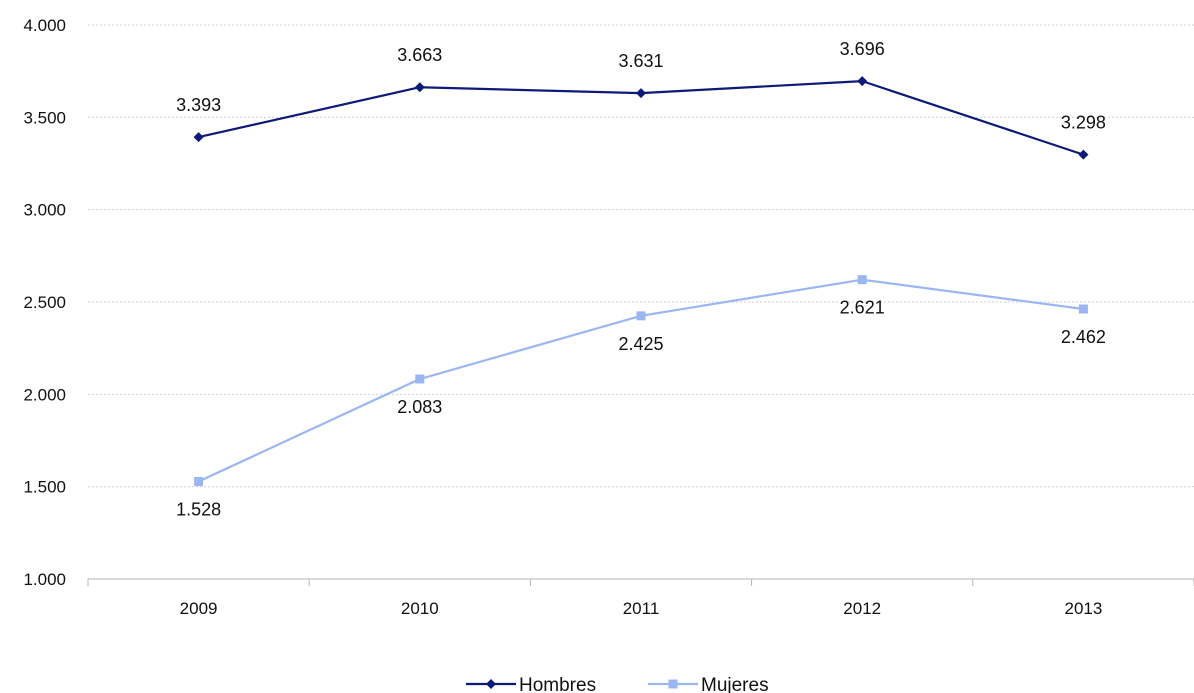  Describe the element at coordinates (1083, 608) in the screenshot. I see `x-tick-label: 2013` at that location.